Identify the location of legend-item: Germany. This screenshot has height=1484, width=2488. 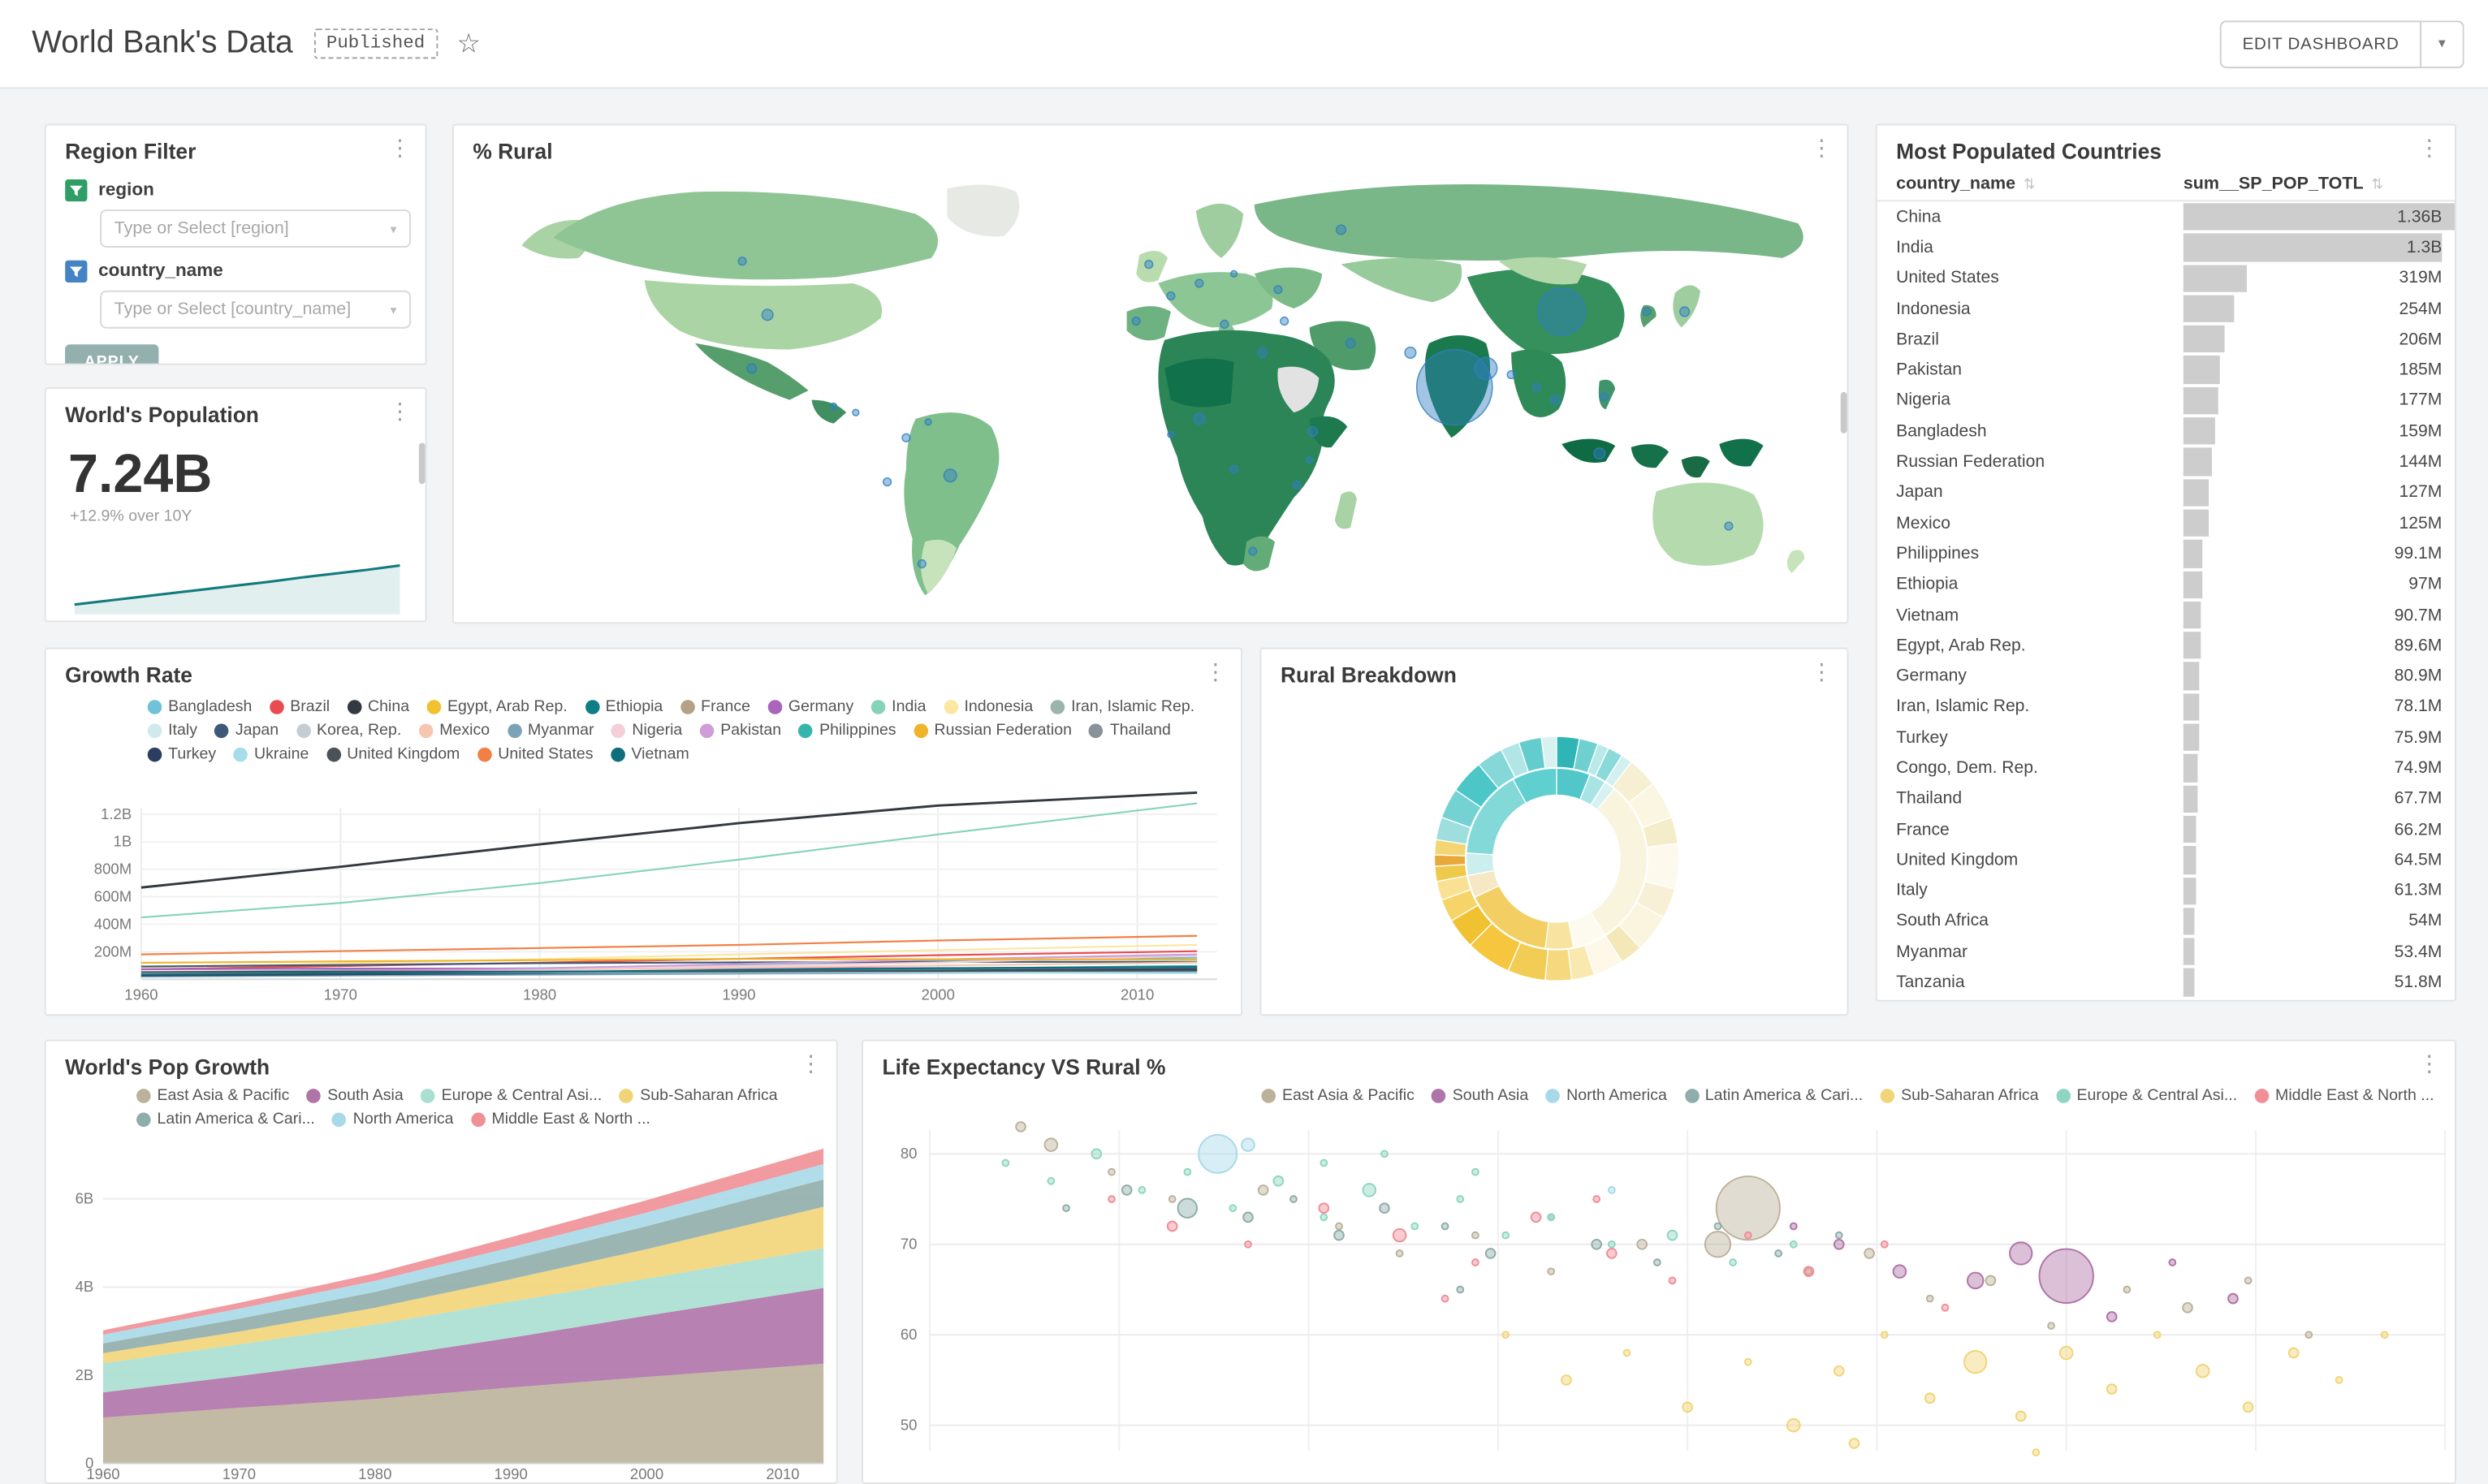
(810, 707).